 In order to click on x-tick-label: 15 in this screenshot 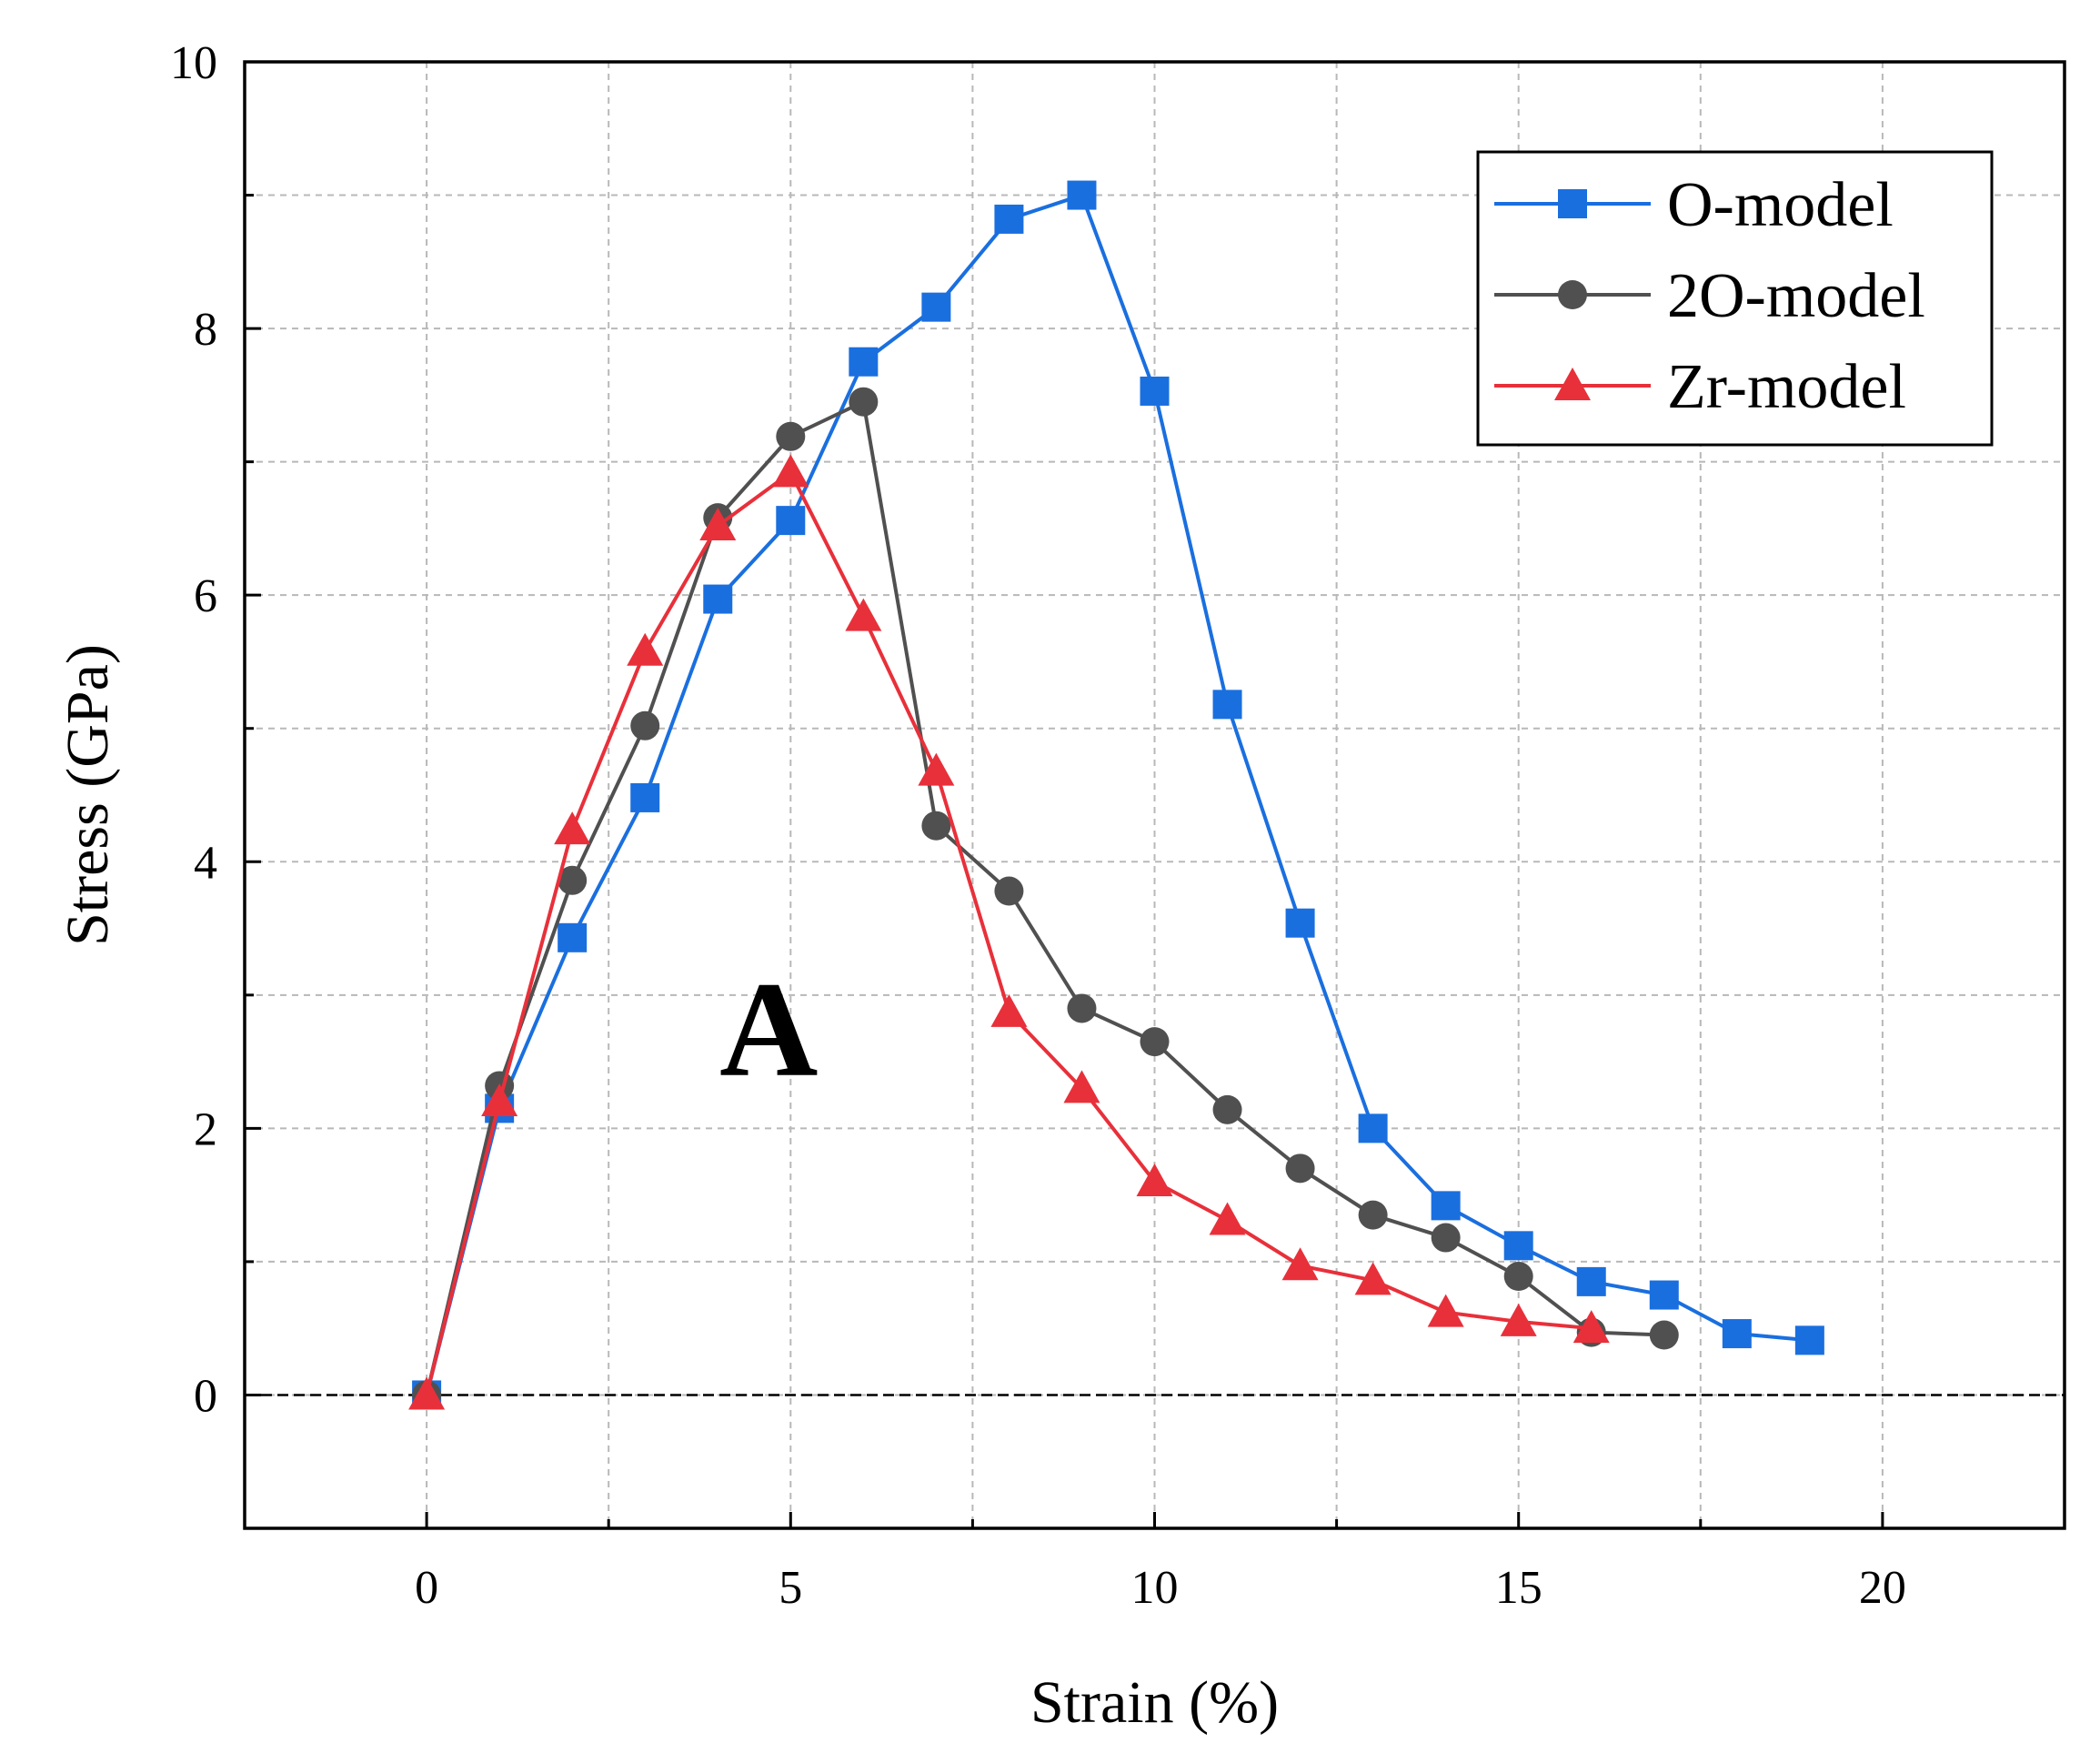, I will do `click(1518, 1588)`.